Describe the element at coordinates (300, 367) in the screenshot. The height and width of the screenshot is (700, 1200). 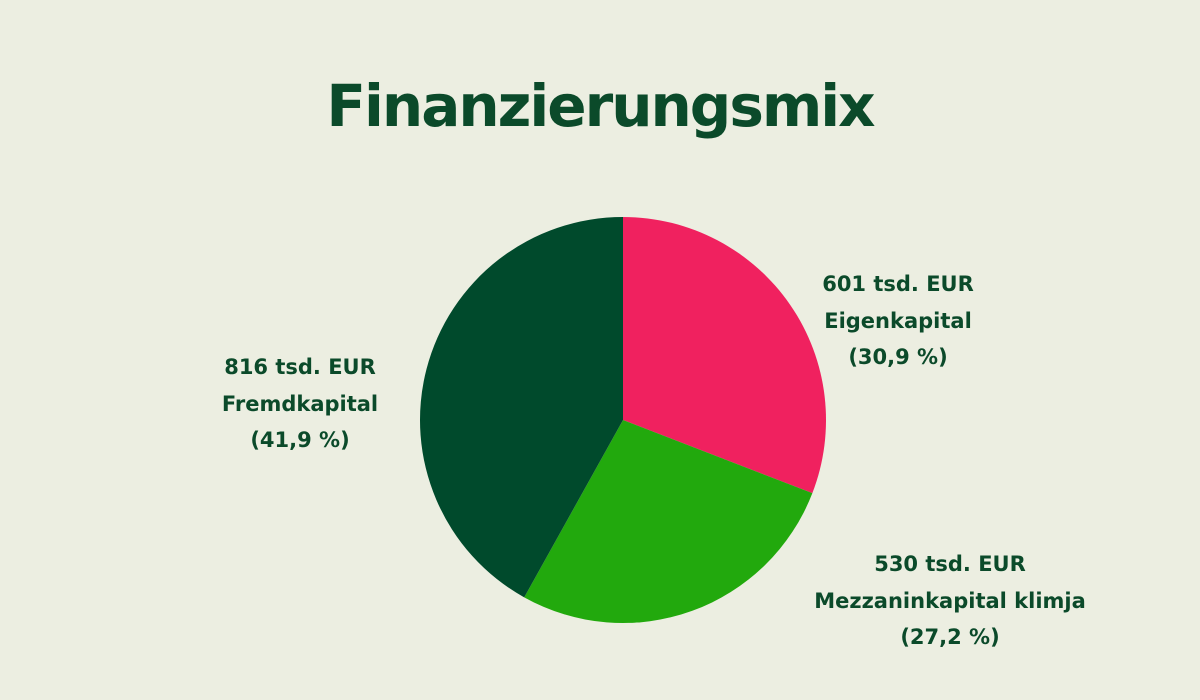
I see `value-label: 816 tsd. EUR` at that location.